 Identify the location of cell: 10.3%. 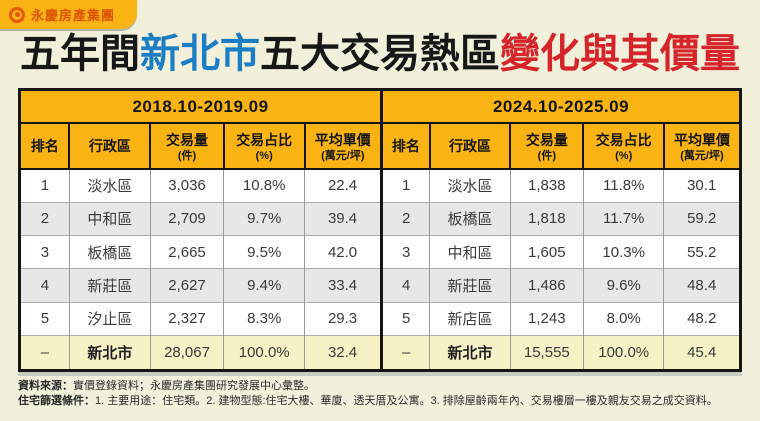
(623, 252).